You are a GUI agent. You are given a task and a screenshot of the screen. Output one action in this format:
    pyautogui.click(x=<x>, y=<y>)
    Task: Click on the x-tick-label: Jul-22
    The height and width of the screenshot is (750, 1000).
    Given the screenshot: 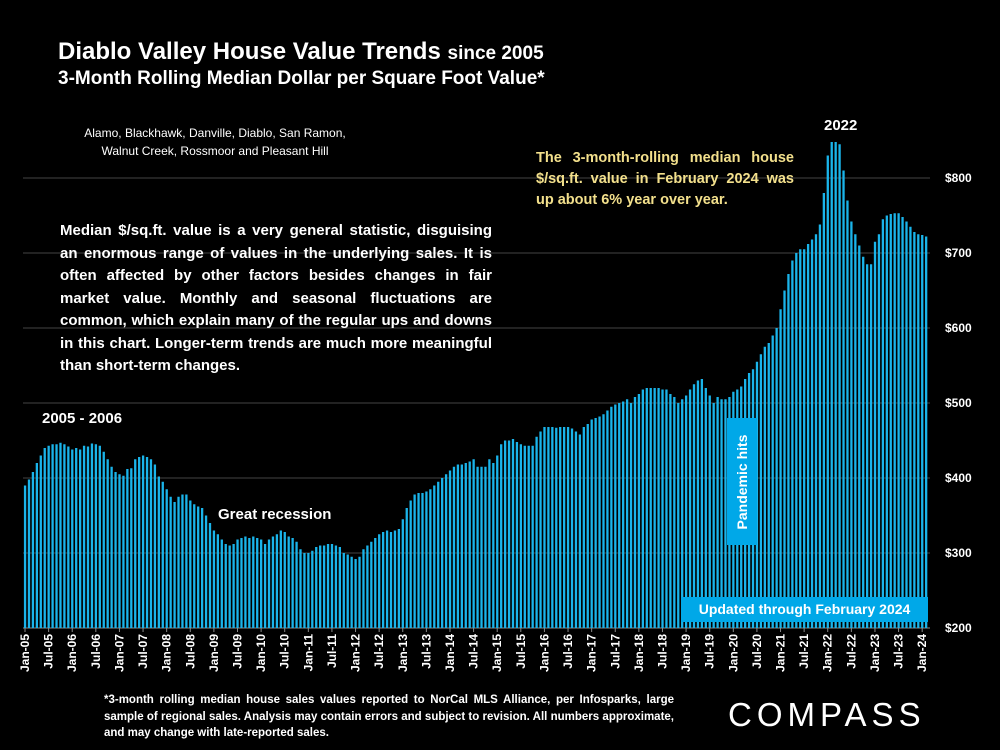 What is the action you would take?
    pyautogui.click(x=851, y=651)
    